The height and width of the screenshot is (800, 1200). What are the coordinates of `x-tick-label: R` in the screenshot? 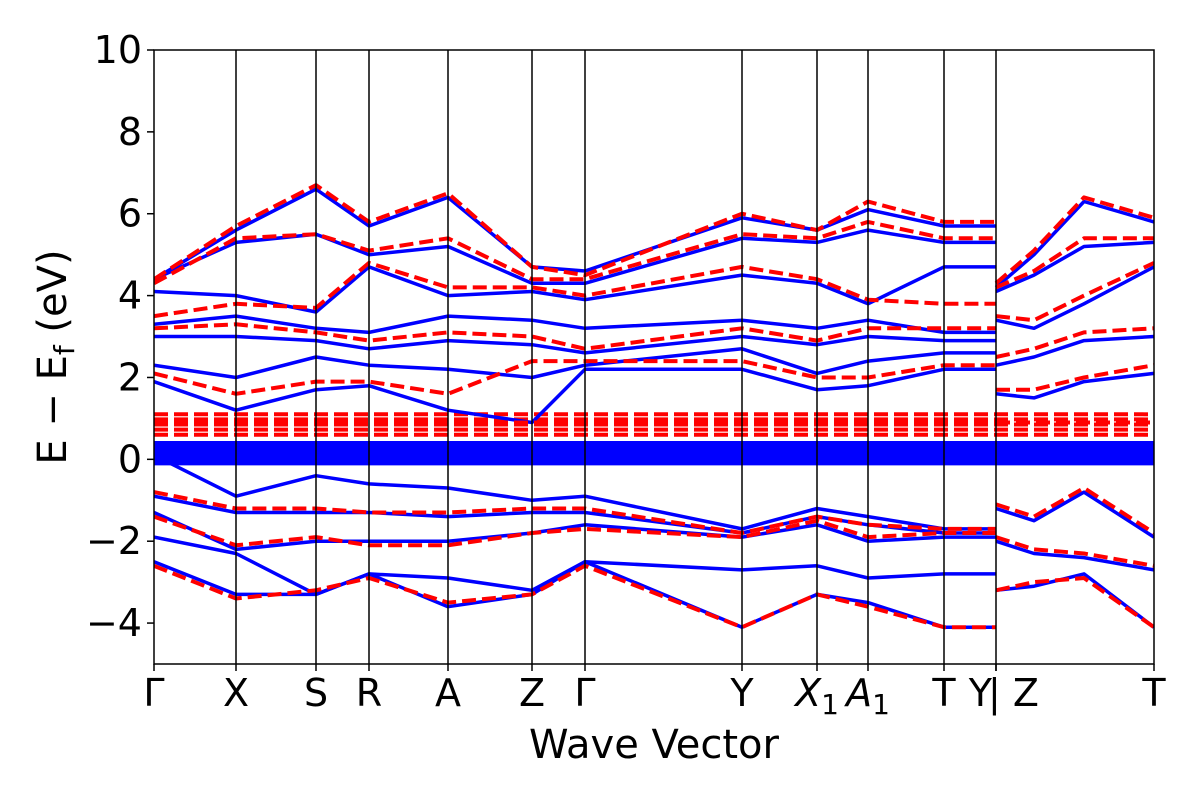 It's located at (369, 693).